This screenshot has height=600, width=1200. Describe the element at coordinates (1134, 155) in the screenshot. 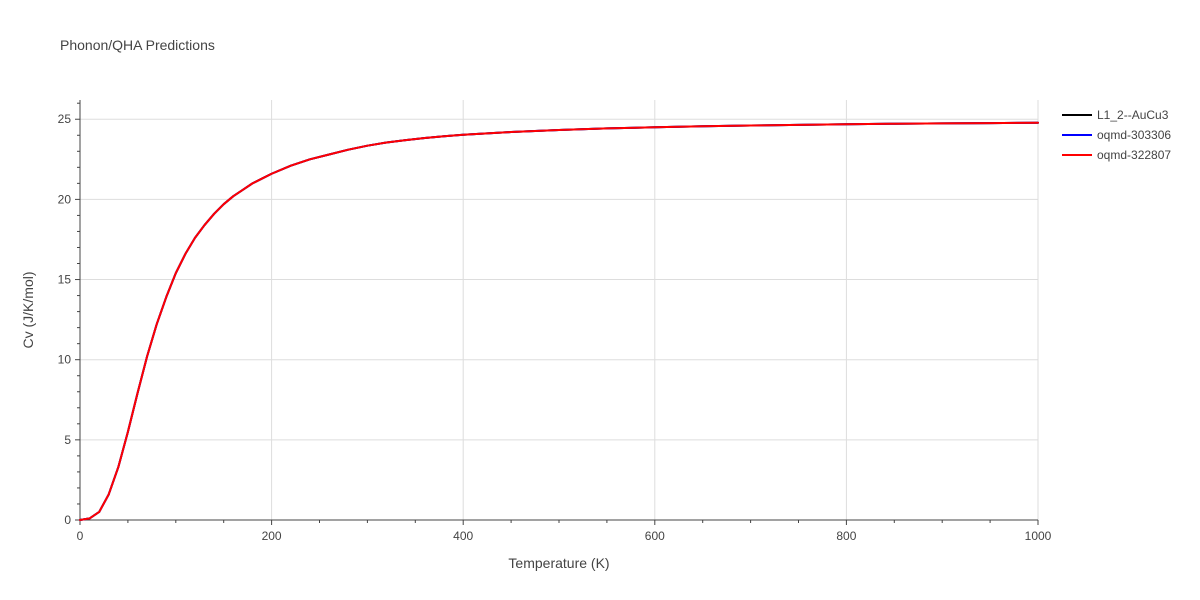

I see `legend-label: oqmd-322807` at that location.